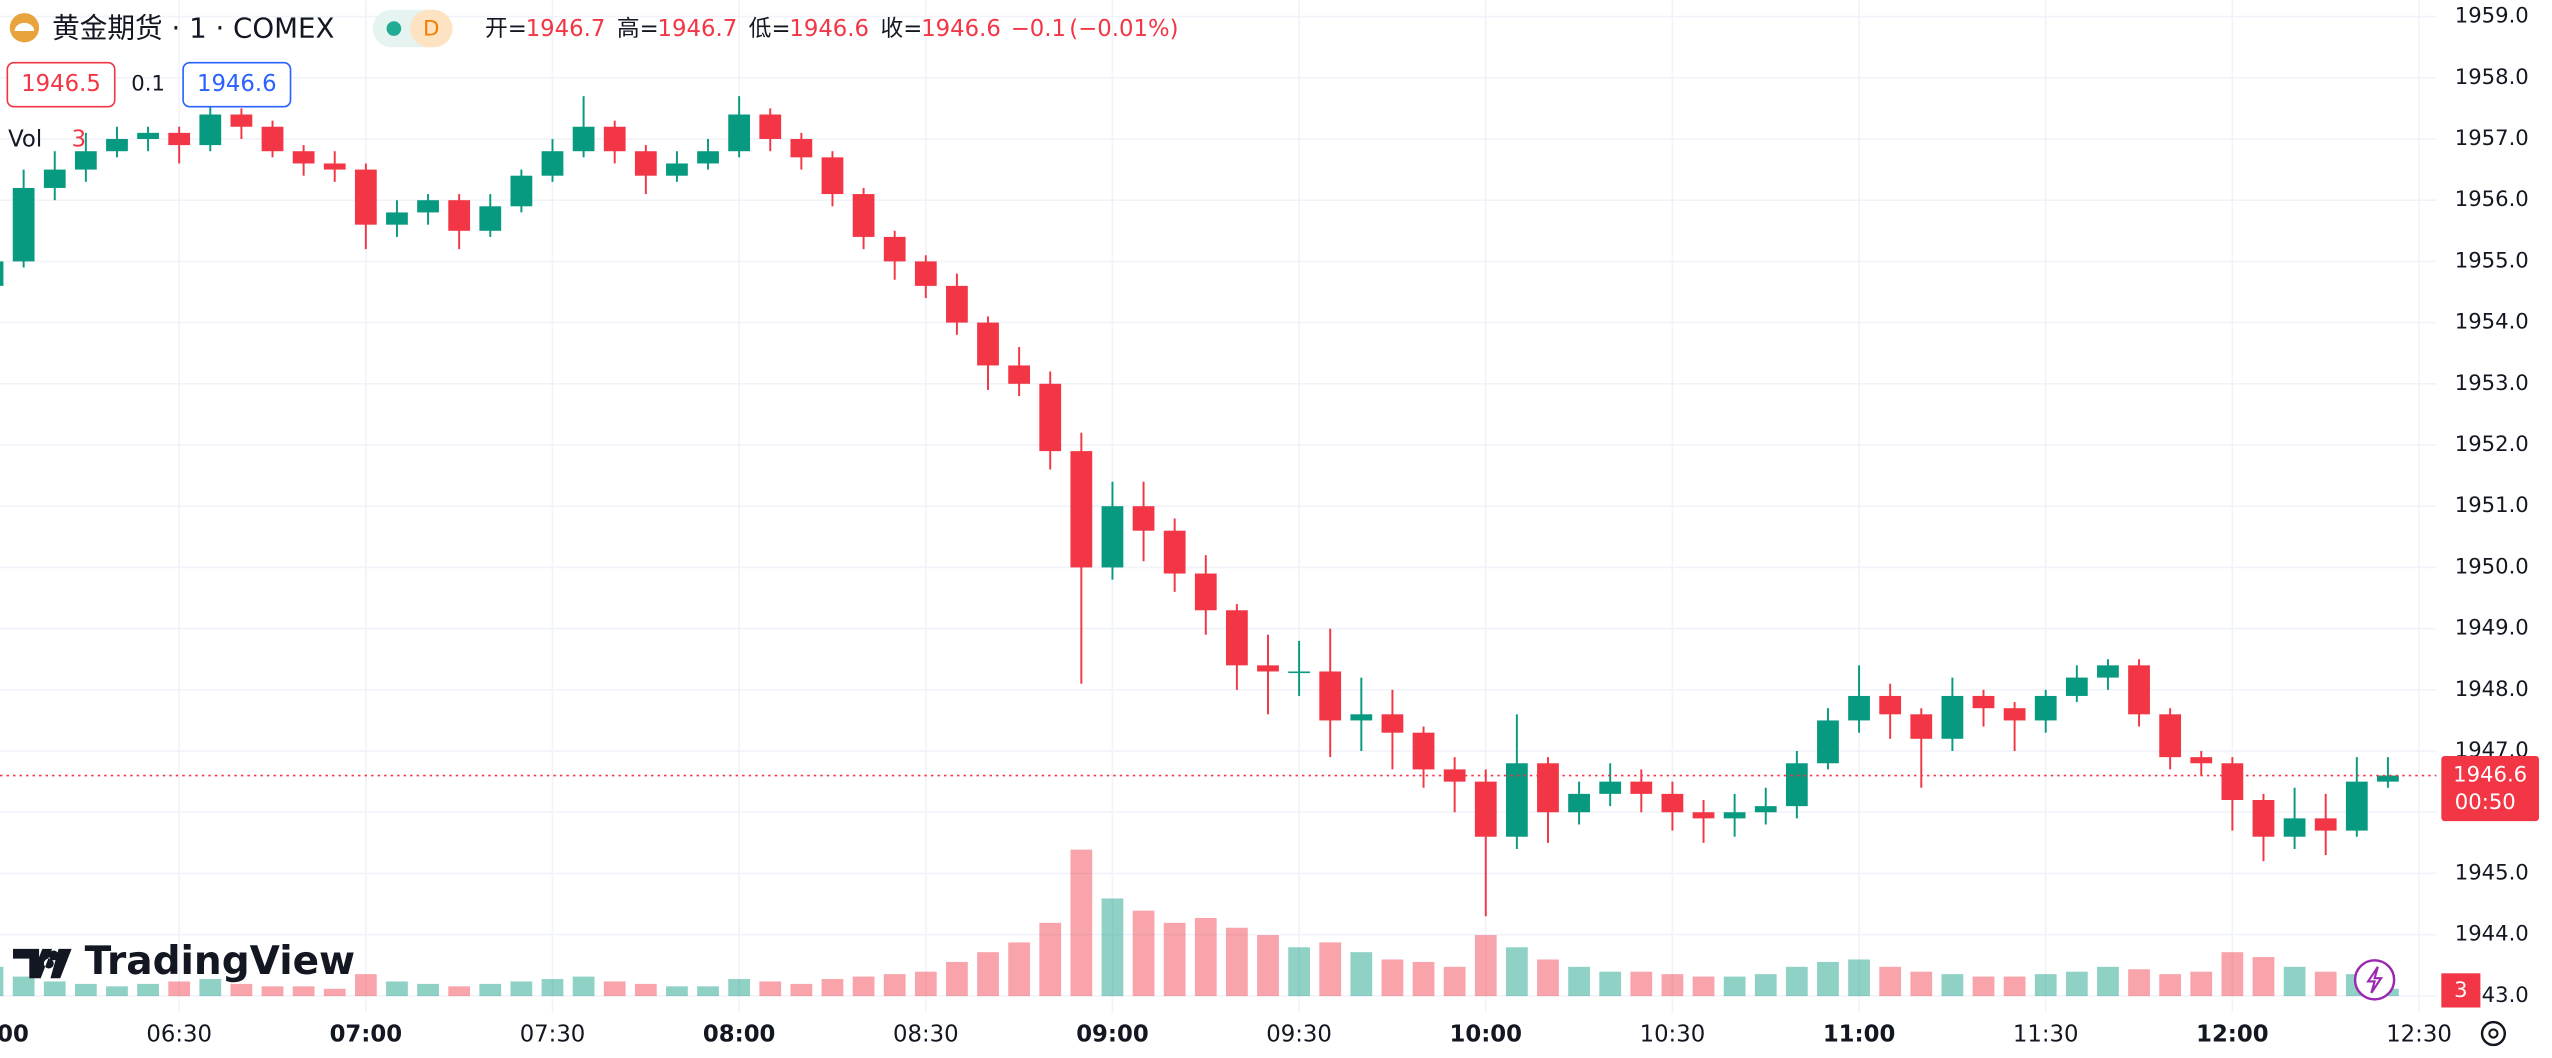 The width and height of the screenshot is (2552, 1058). I want to click on last-price-label: 1946.6, so click(2490, 774).